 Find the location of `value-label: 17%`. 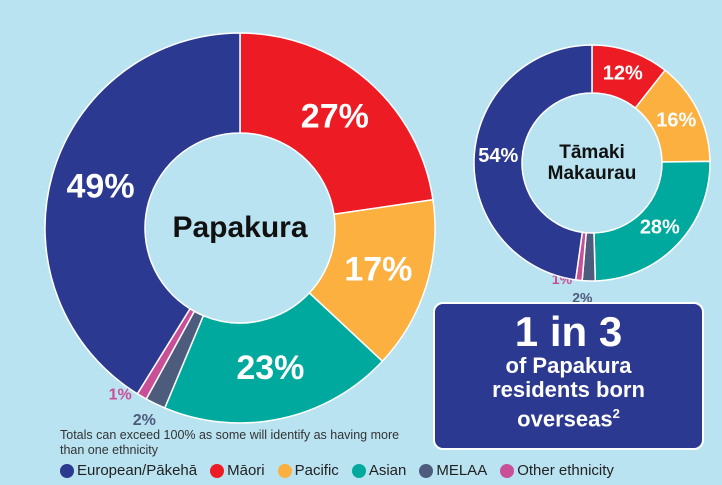

value-label: 17% is located at coordinates (378, 269).